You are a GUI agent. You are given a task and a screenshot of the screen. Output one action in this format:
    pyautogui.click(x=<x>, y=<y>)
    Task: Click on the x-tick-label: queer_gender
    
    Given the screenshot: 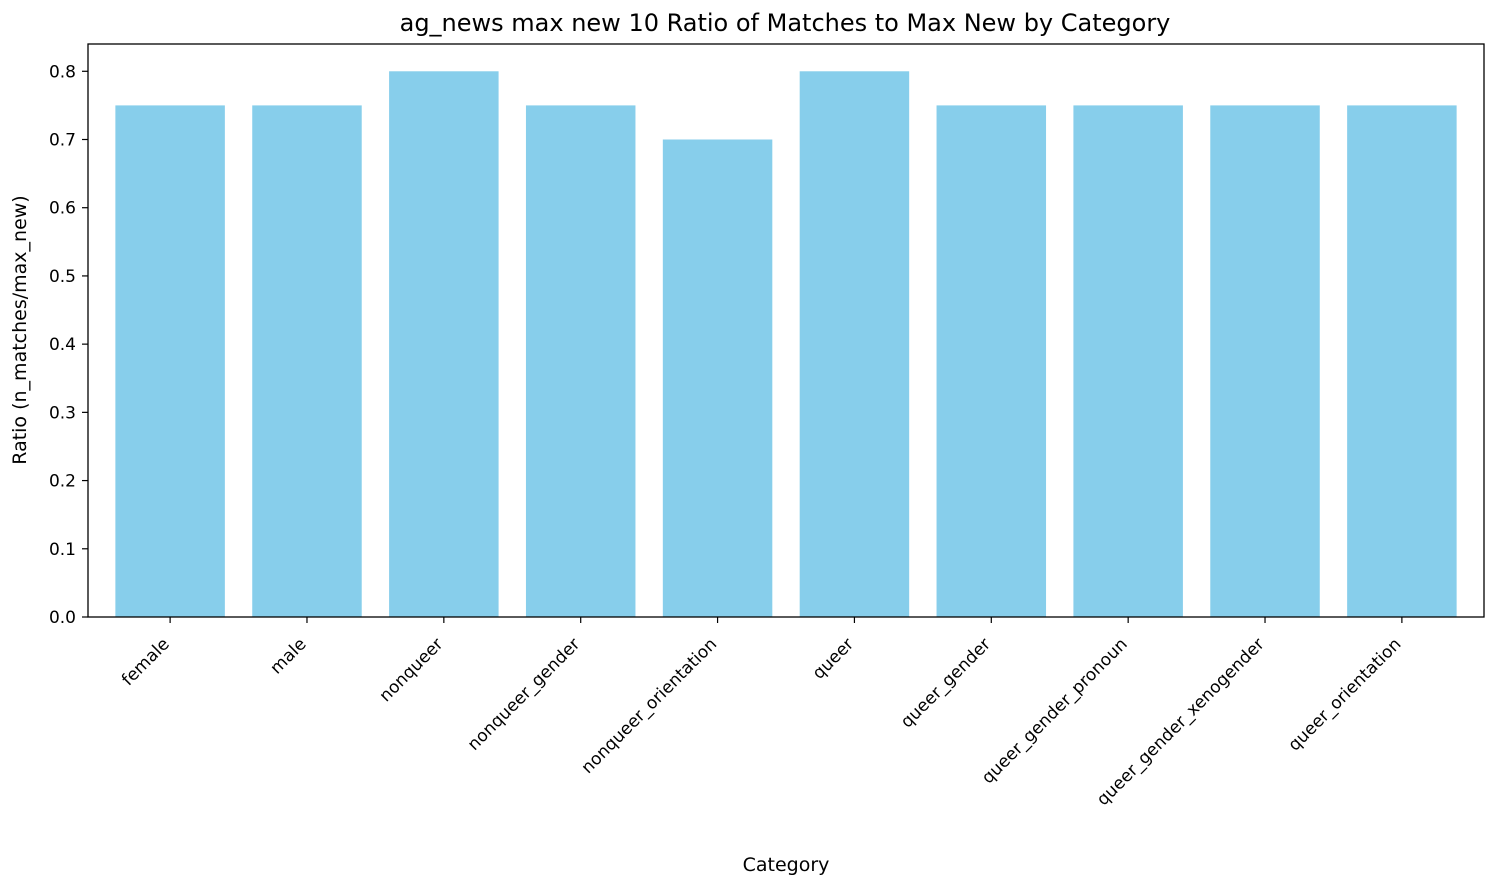 What is the action you would take?
    pyautogui.click(x=946, y=683)
    